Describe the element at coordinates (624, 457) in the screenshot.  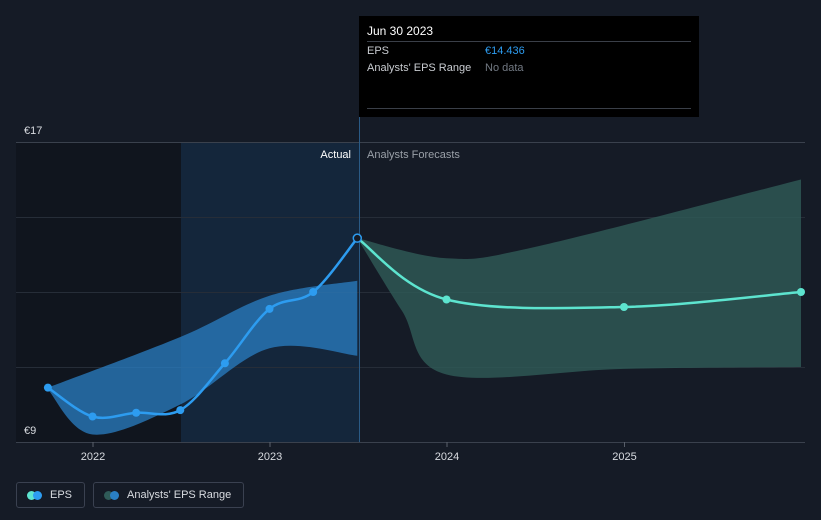
I see `x-tick-label: 2025` at that location.